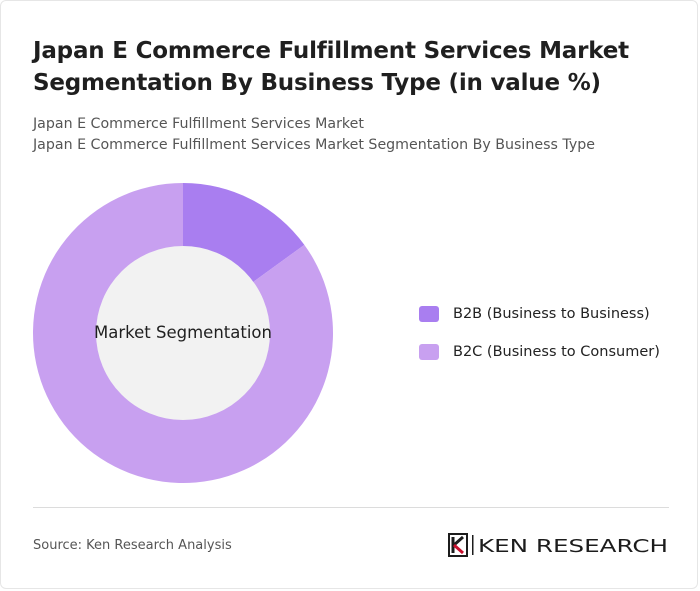  Describe the element at coordinates (429, 352) in the screenshot. I see `legend-swatch-b2c` at that location.